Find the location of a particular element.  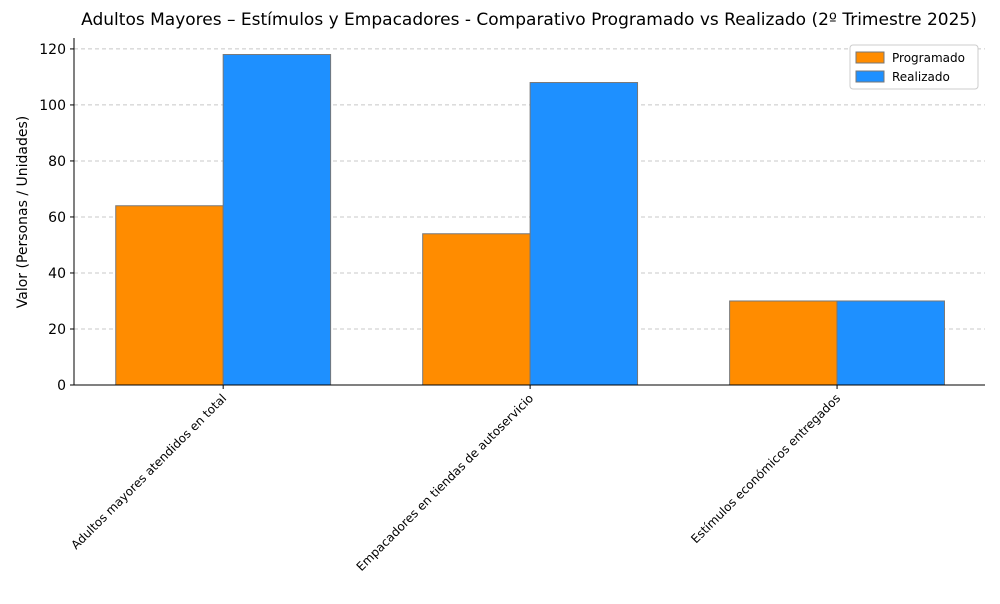

x-tick-label: Adultos mayores atendidos en total is located at coordinates (148, 471).